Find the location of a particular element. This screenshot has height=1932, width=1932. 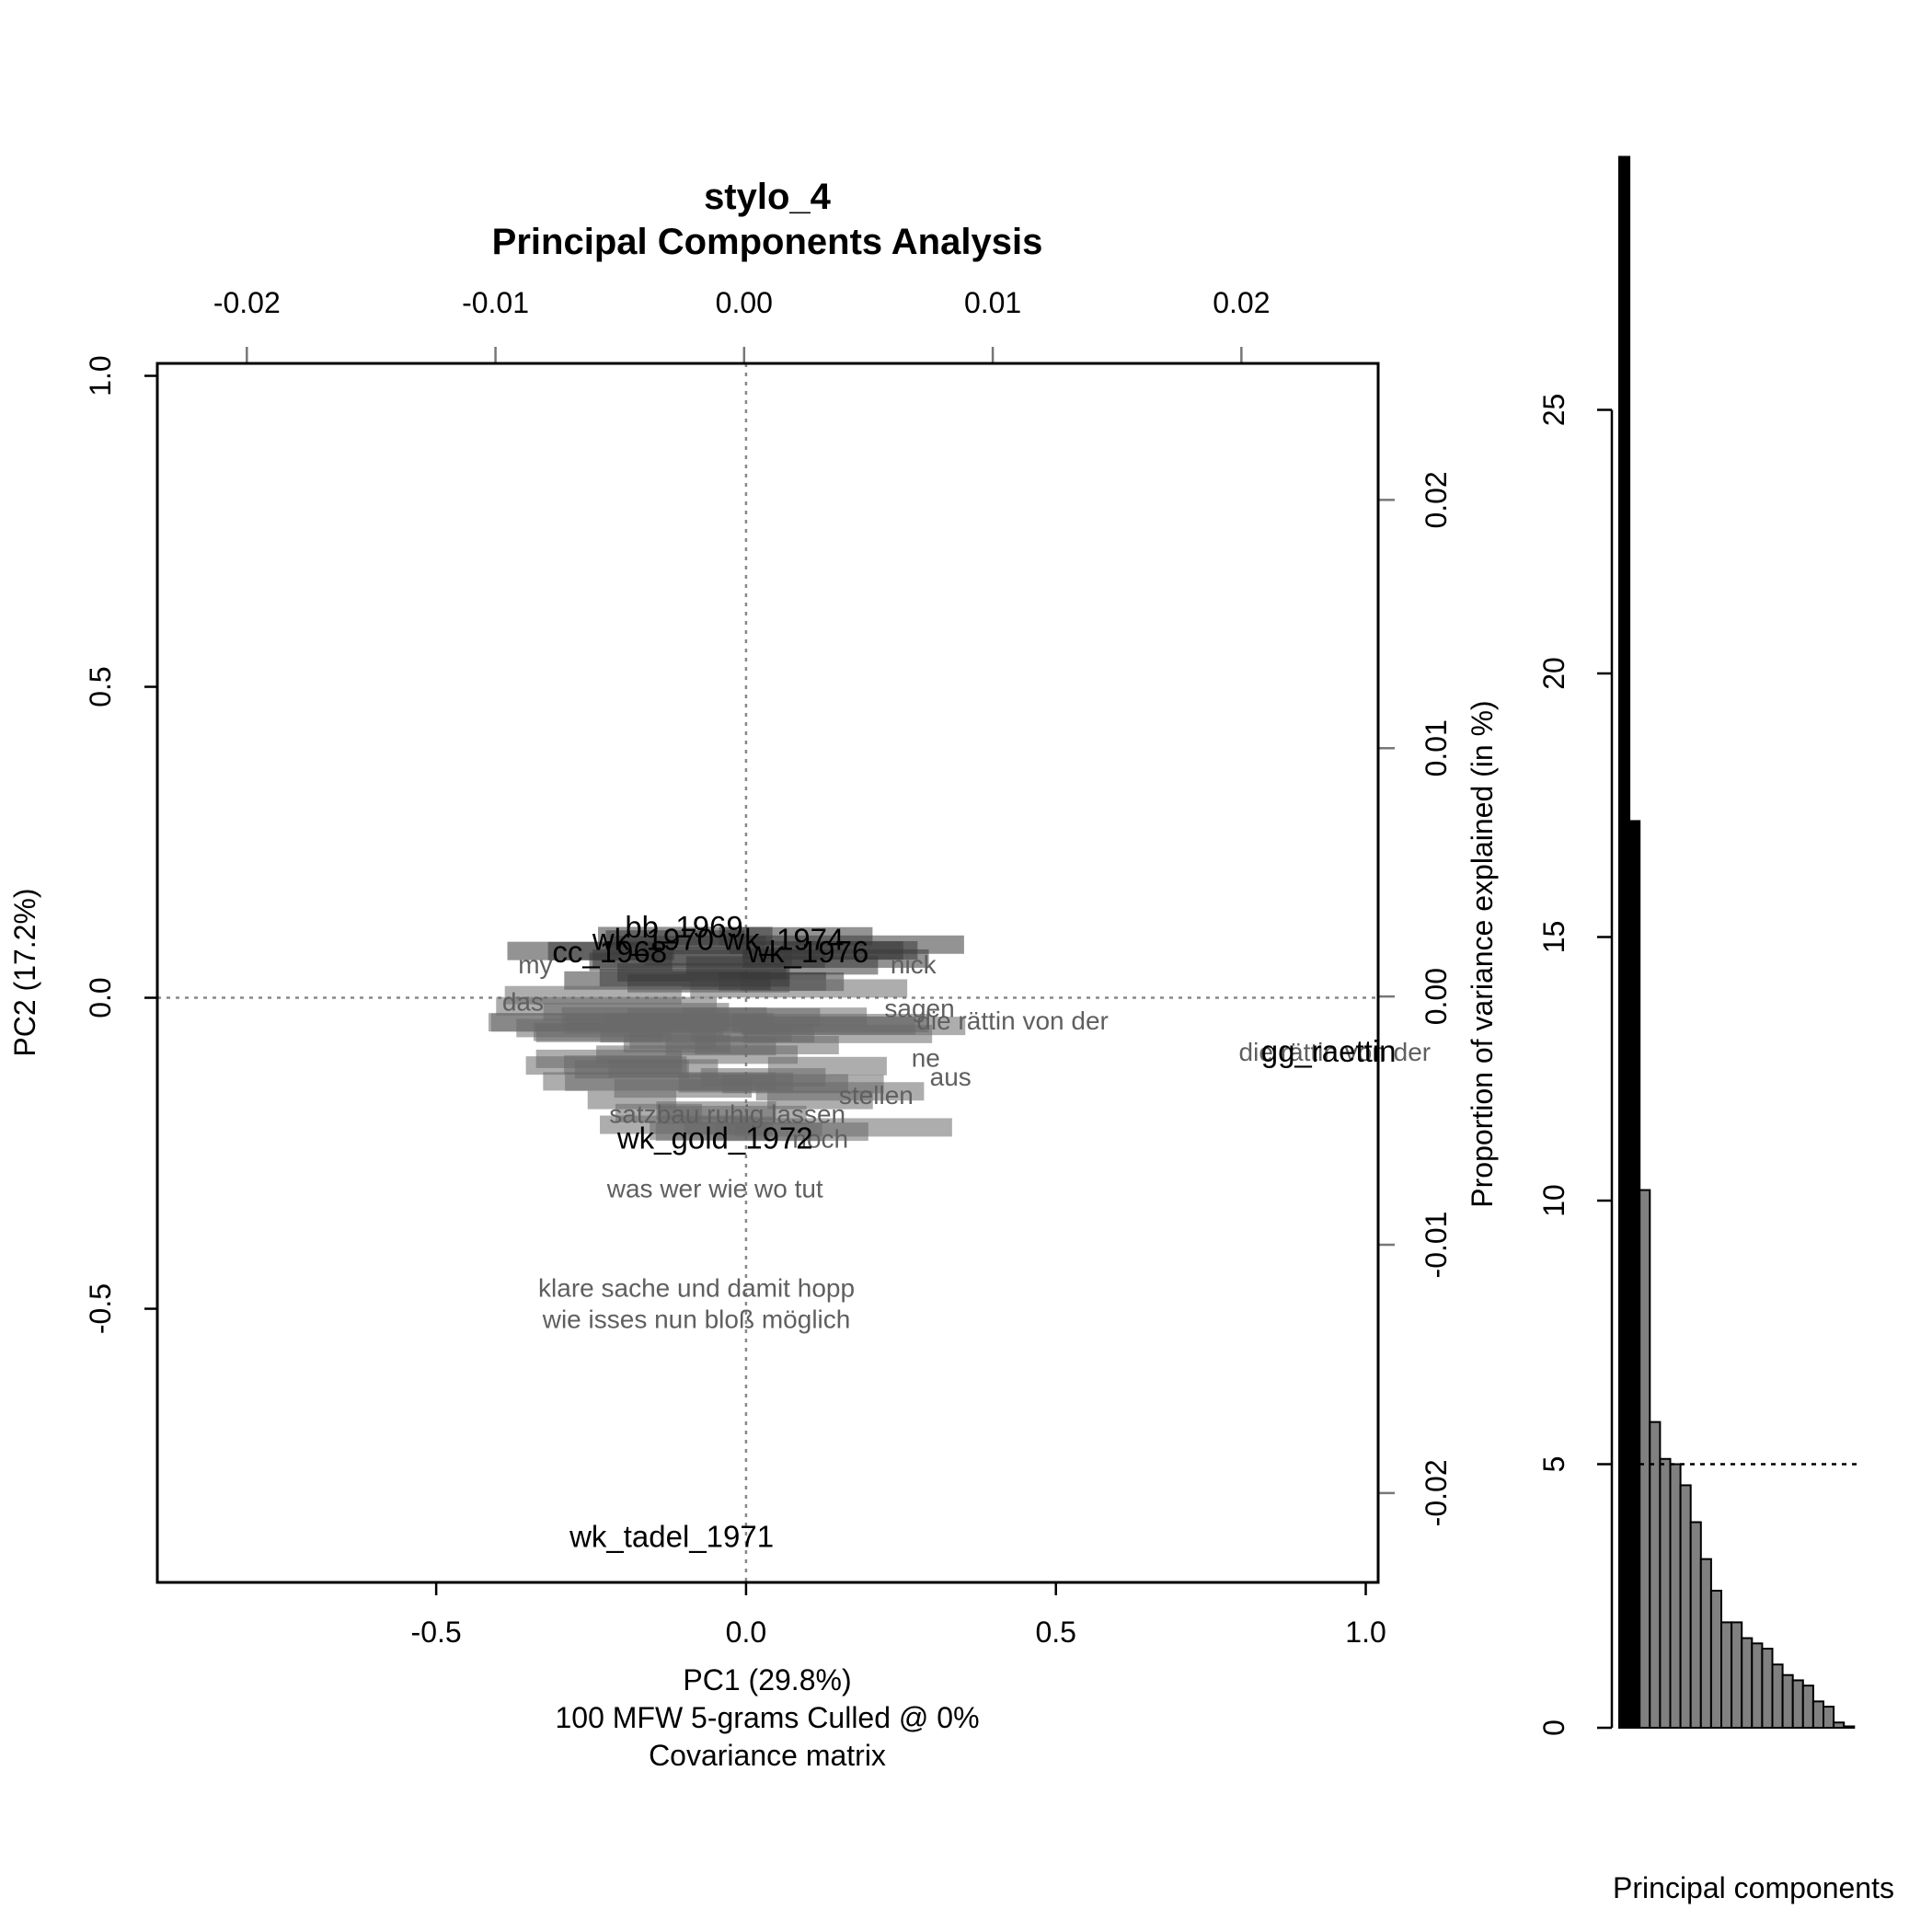

scree-y-axis: 0 5 10 15 20 25 is located at coordinates (1575, 1065).